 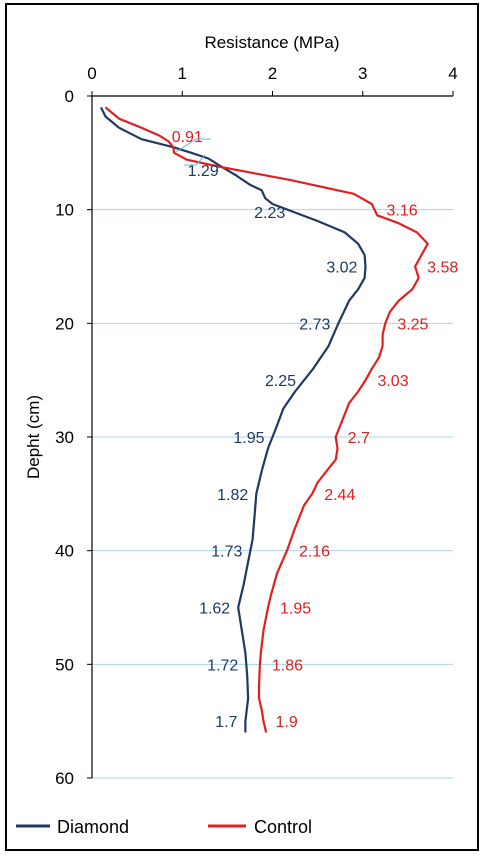 What do you see at coordinates (248, 438) in the screenshot?
I see `data-label-diamond-30: 1.95` at bounding box center [248, 438].